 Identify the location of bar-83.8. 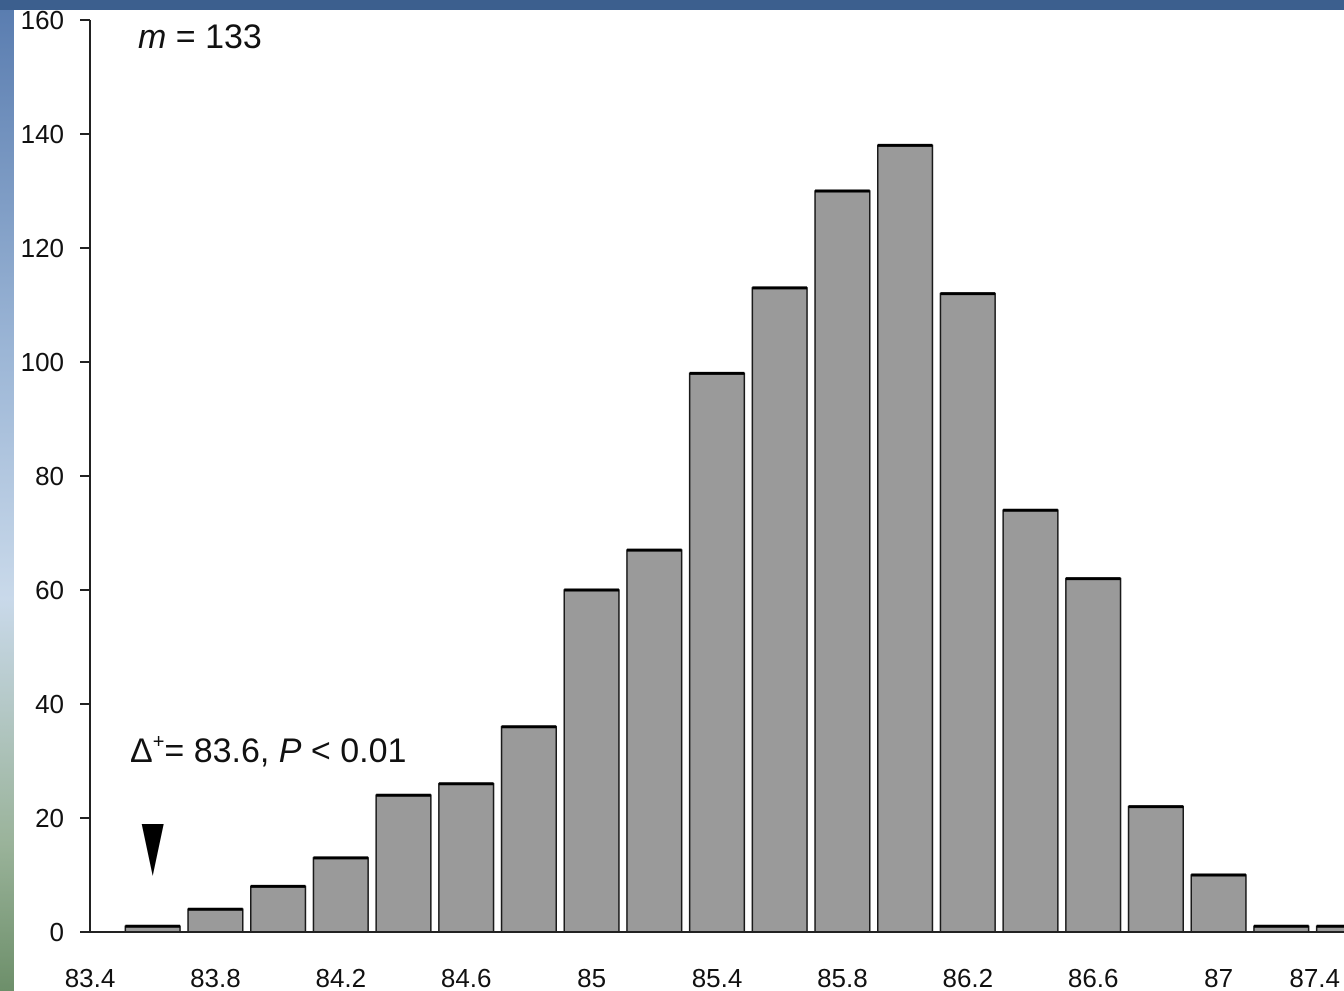
(215, 920).